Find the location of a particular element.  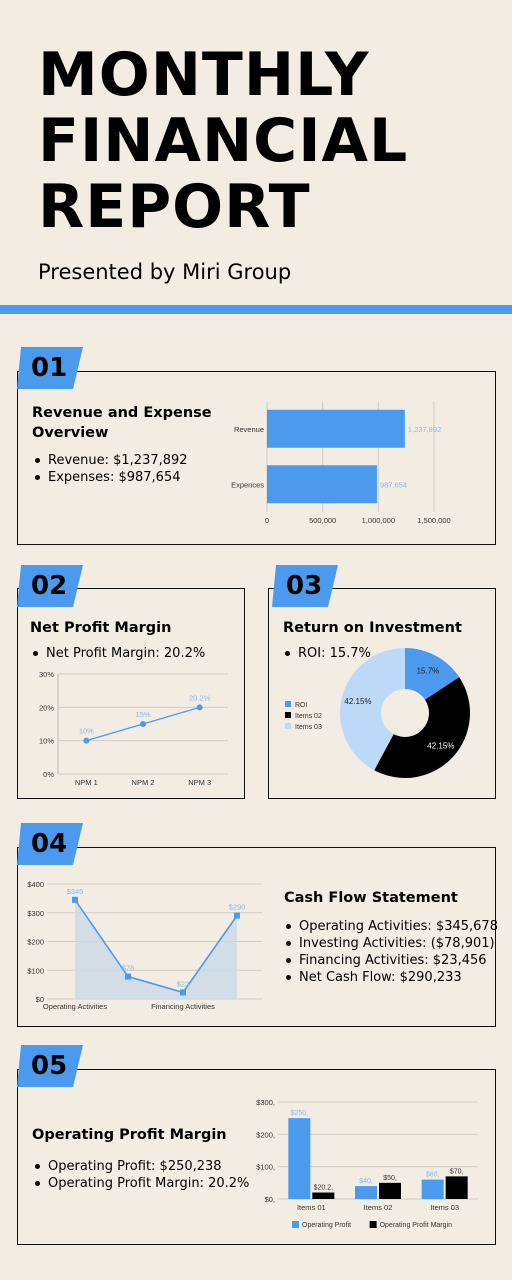

bullet-item: Net Cash Flow: $290,233 is located at coordinates (391, 977).